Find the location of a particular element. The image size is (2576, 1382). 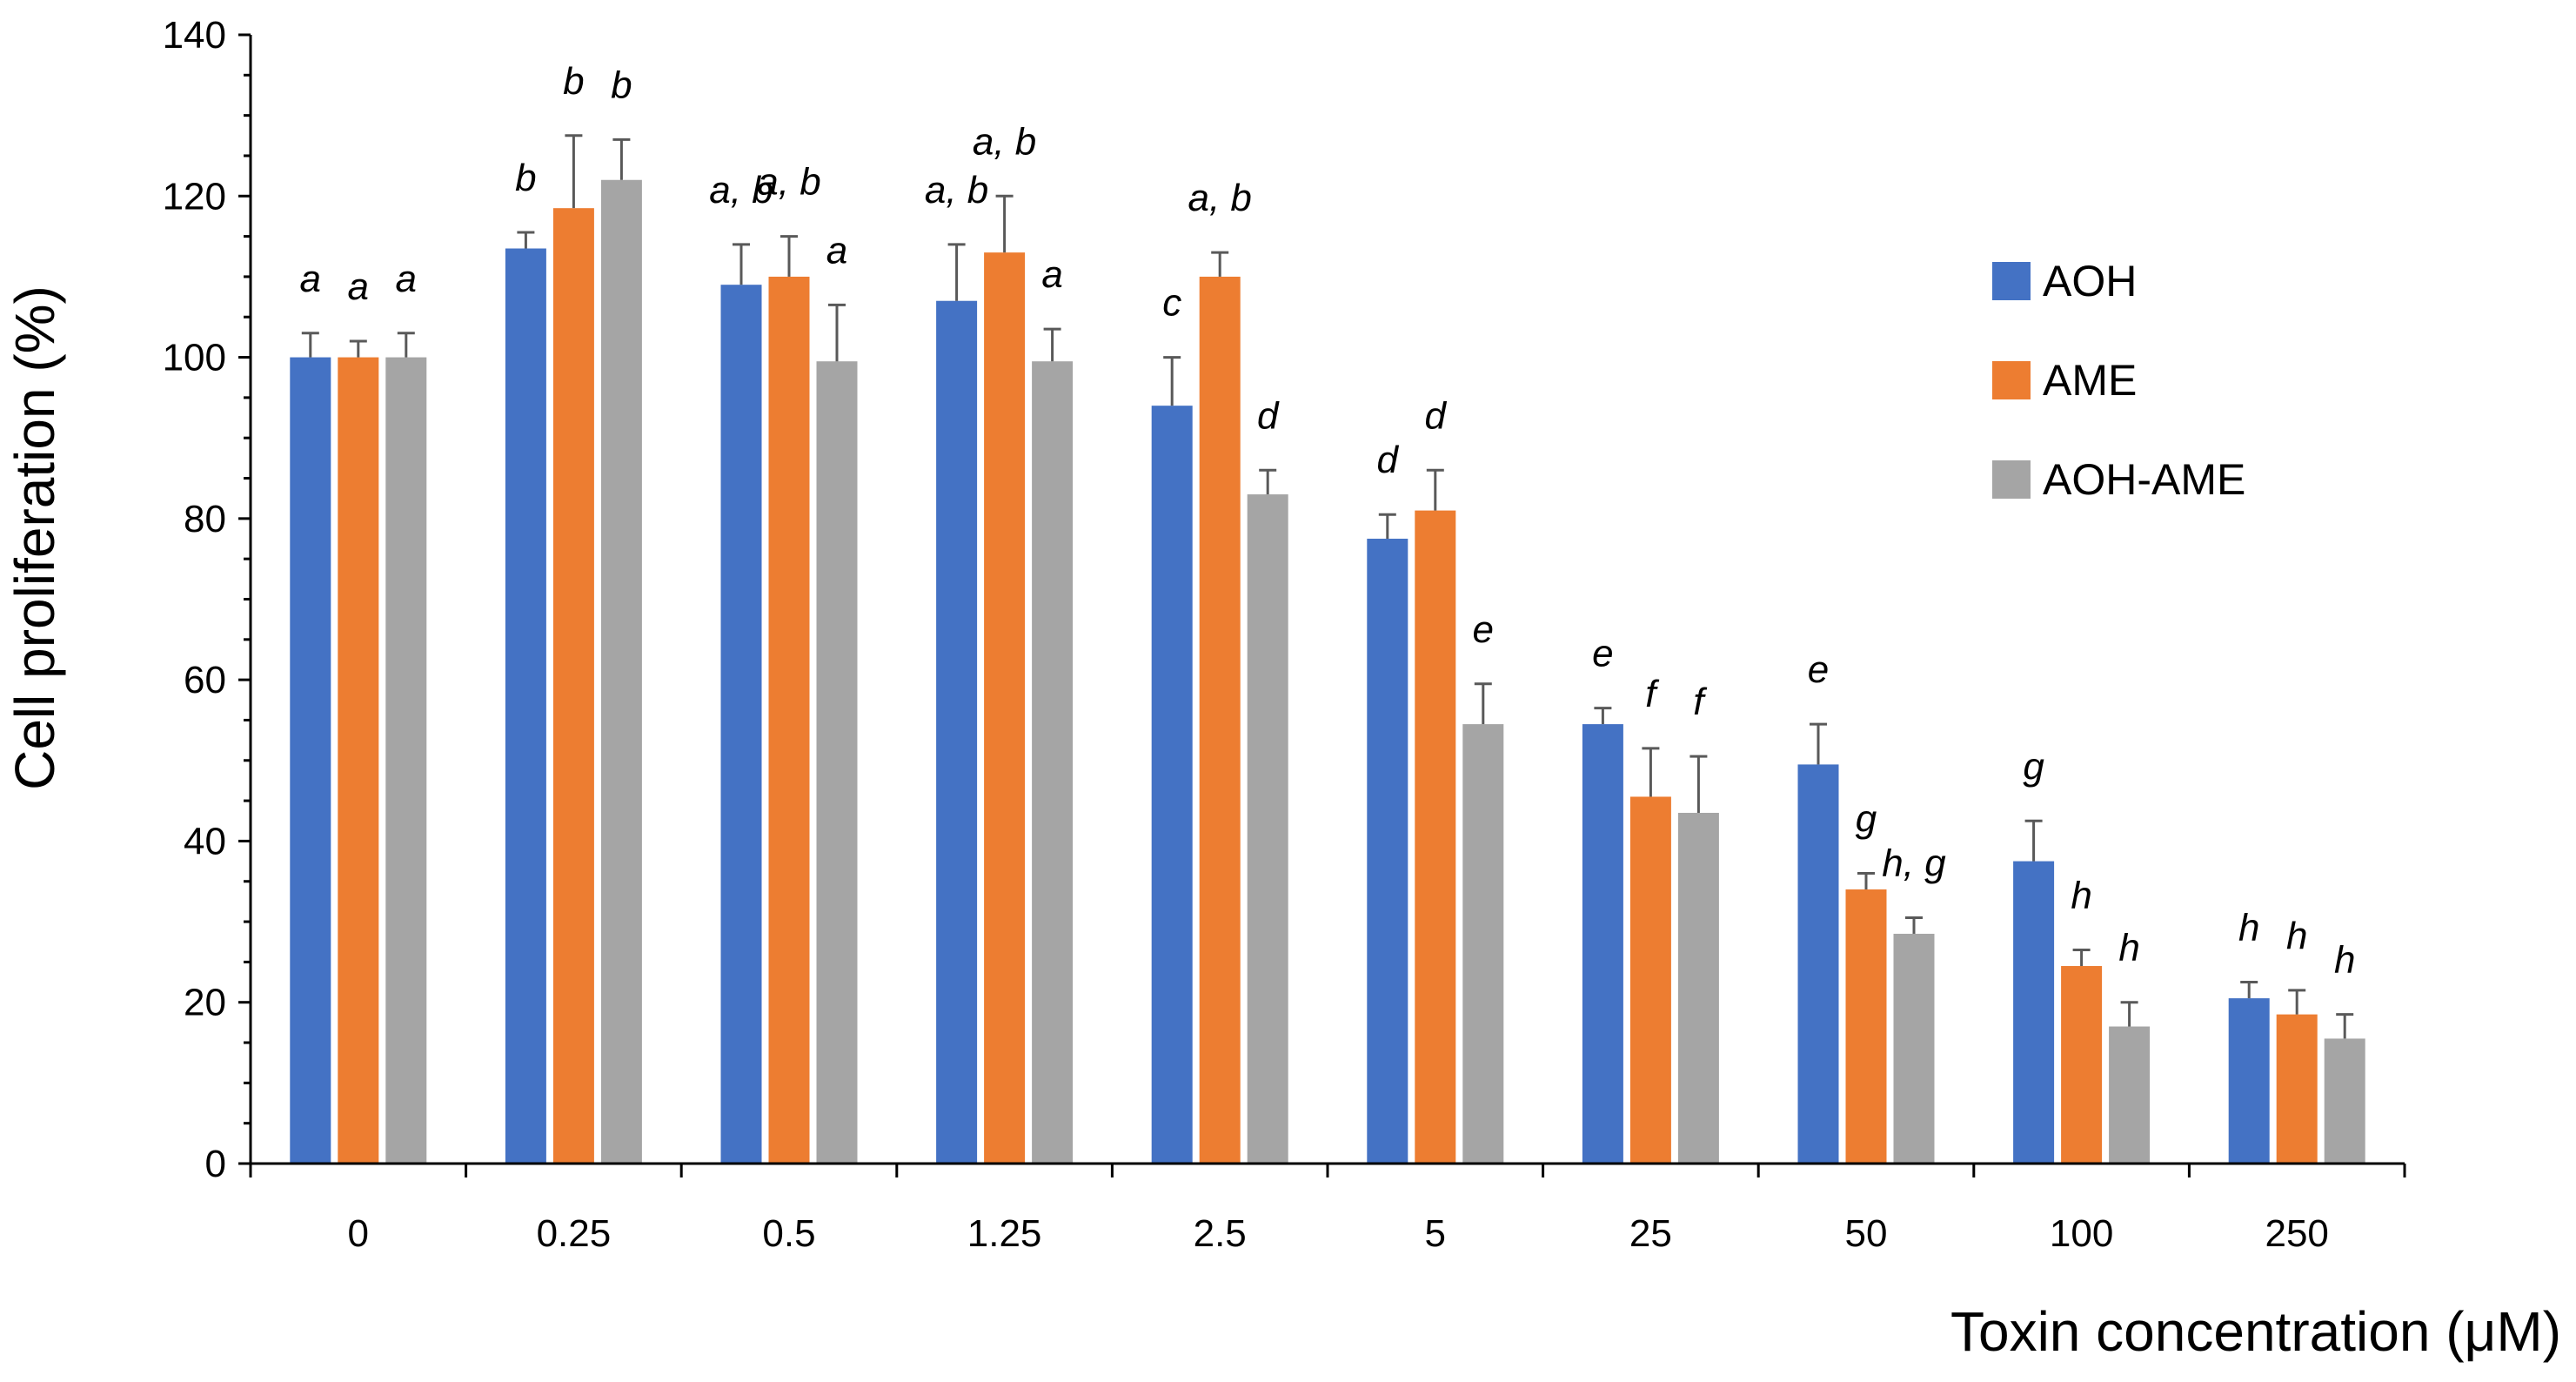

y-tick-label: 40 is located at coordinates (205, 841).